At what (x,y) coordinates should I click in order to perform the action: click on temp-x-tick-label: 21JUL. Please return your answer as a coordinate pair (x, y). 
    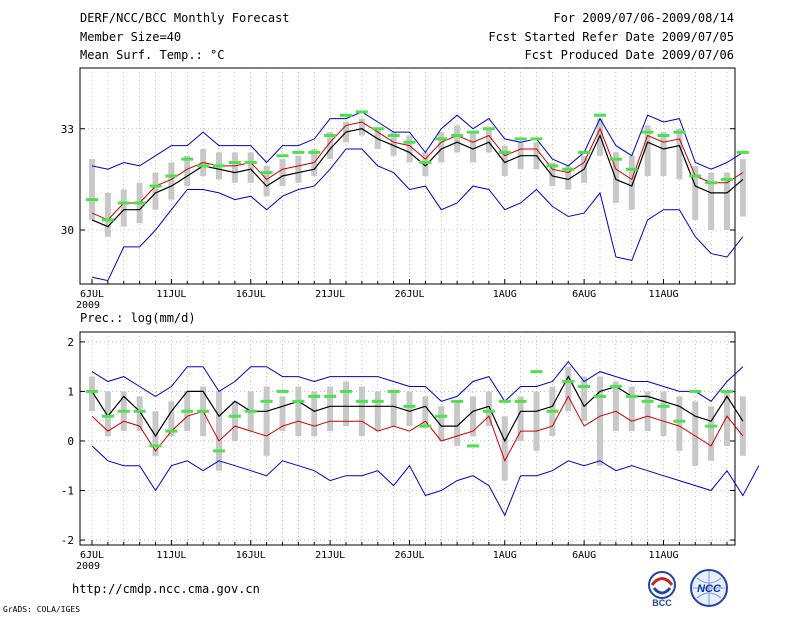
    Looking at the image, I should click on (330, 294).